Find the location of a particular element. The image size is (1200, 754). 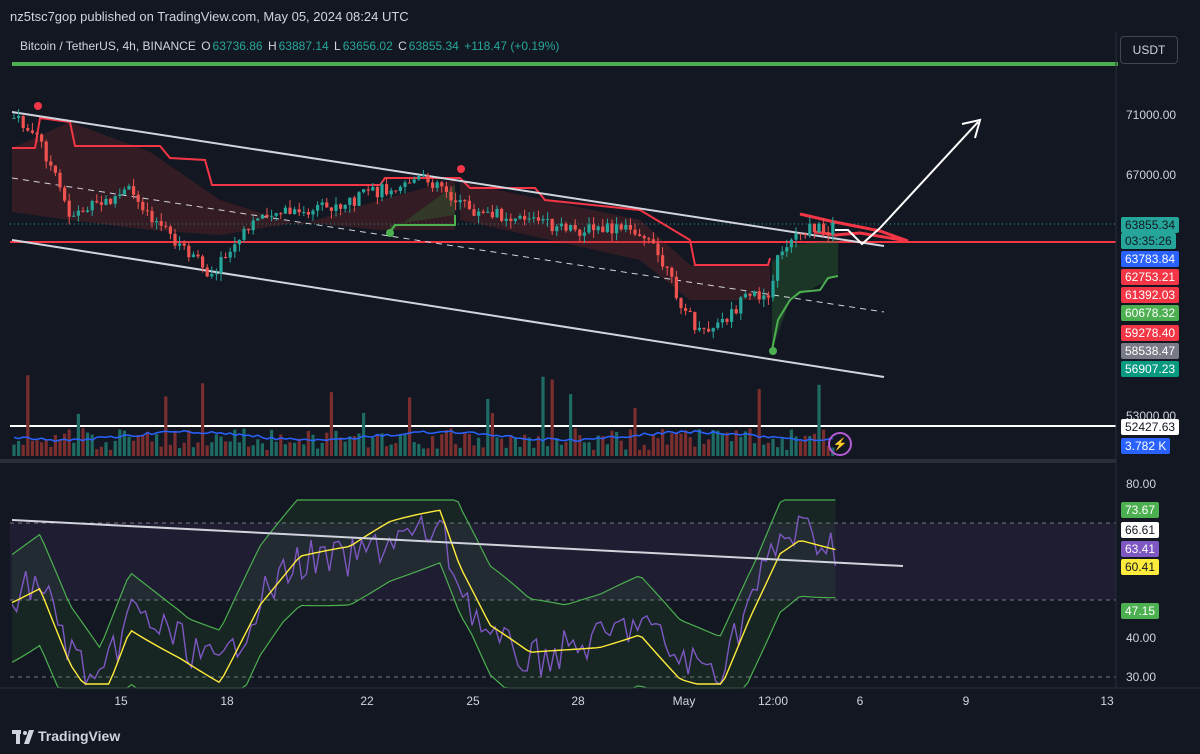

change-value: +118.47 (+0.19%) is located at coordinates (512, 46).